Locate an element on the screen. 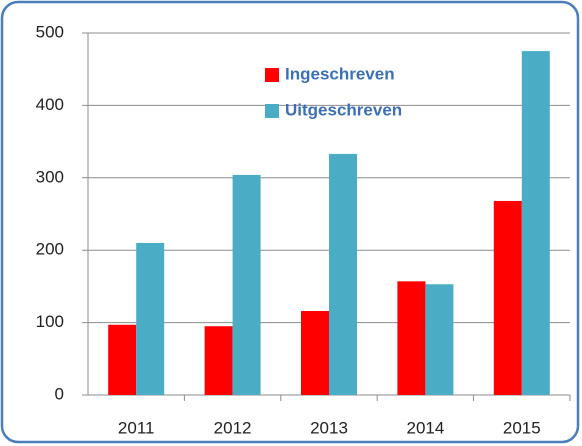  y-tick-label: 100 is located at coordinates (50, 321).